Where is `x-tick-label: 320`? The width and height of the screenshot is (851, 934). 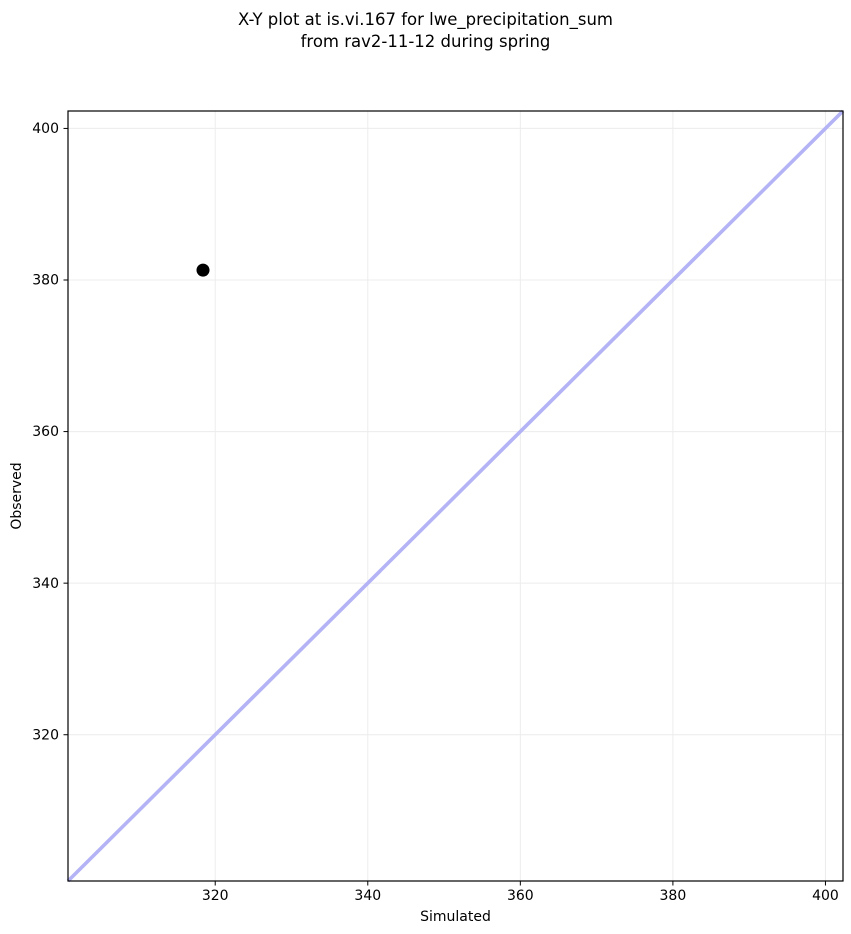 x-tick-label: 320 is located at coordinates (215, 896).